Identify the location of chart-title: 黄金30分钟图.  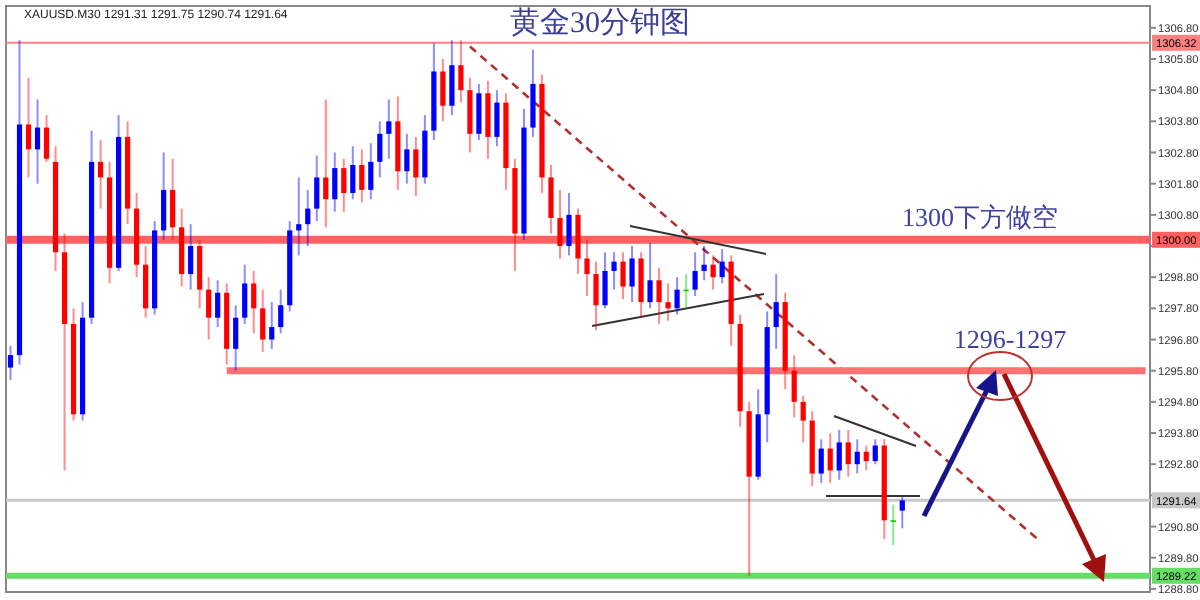
(600, 23).